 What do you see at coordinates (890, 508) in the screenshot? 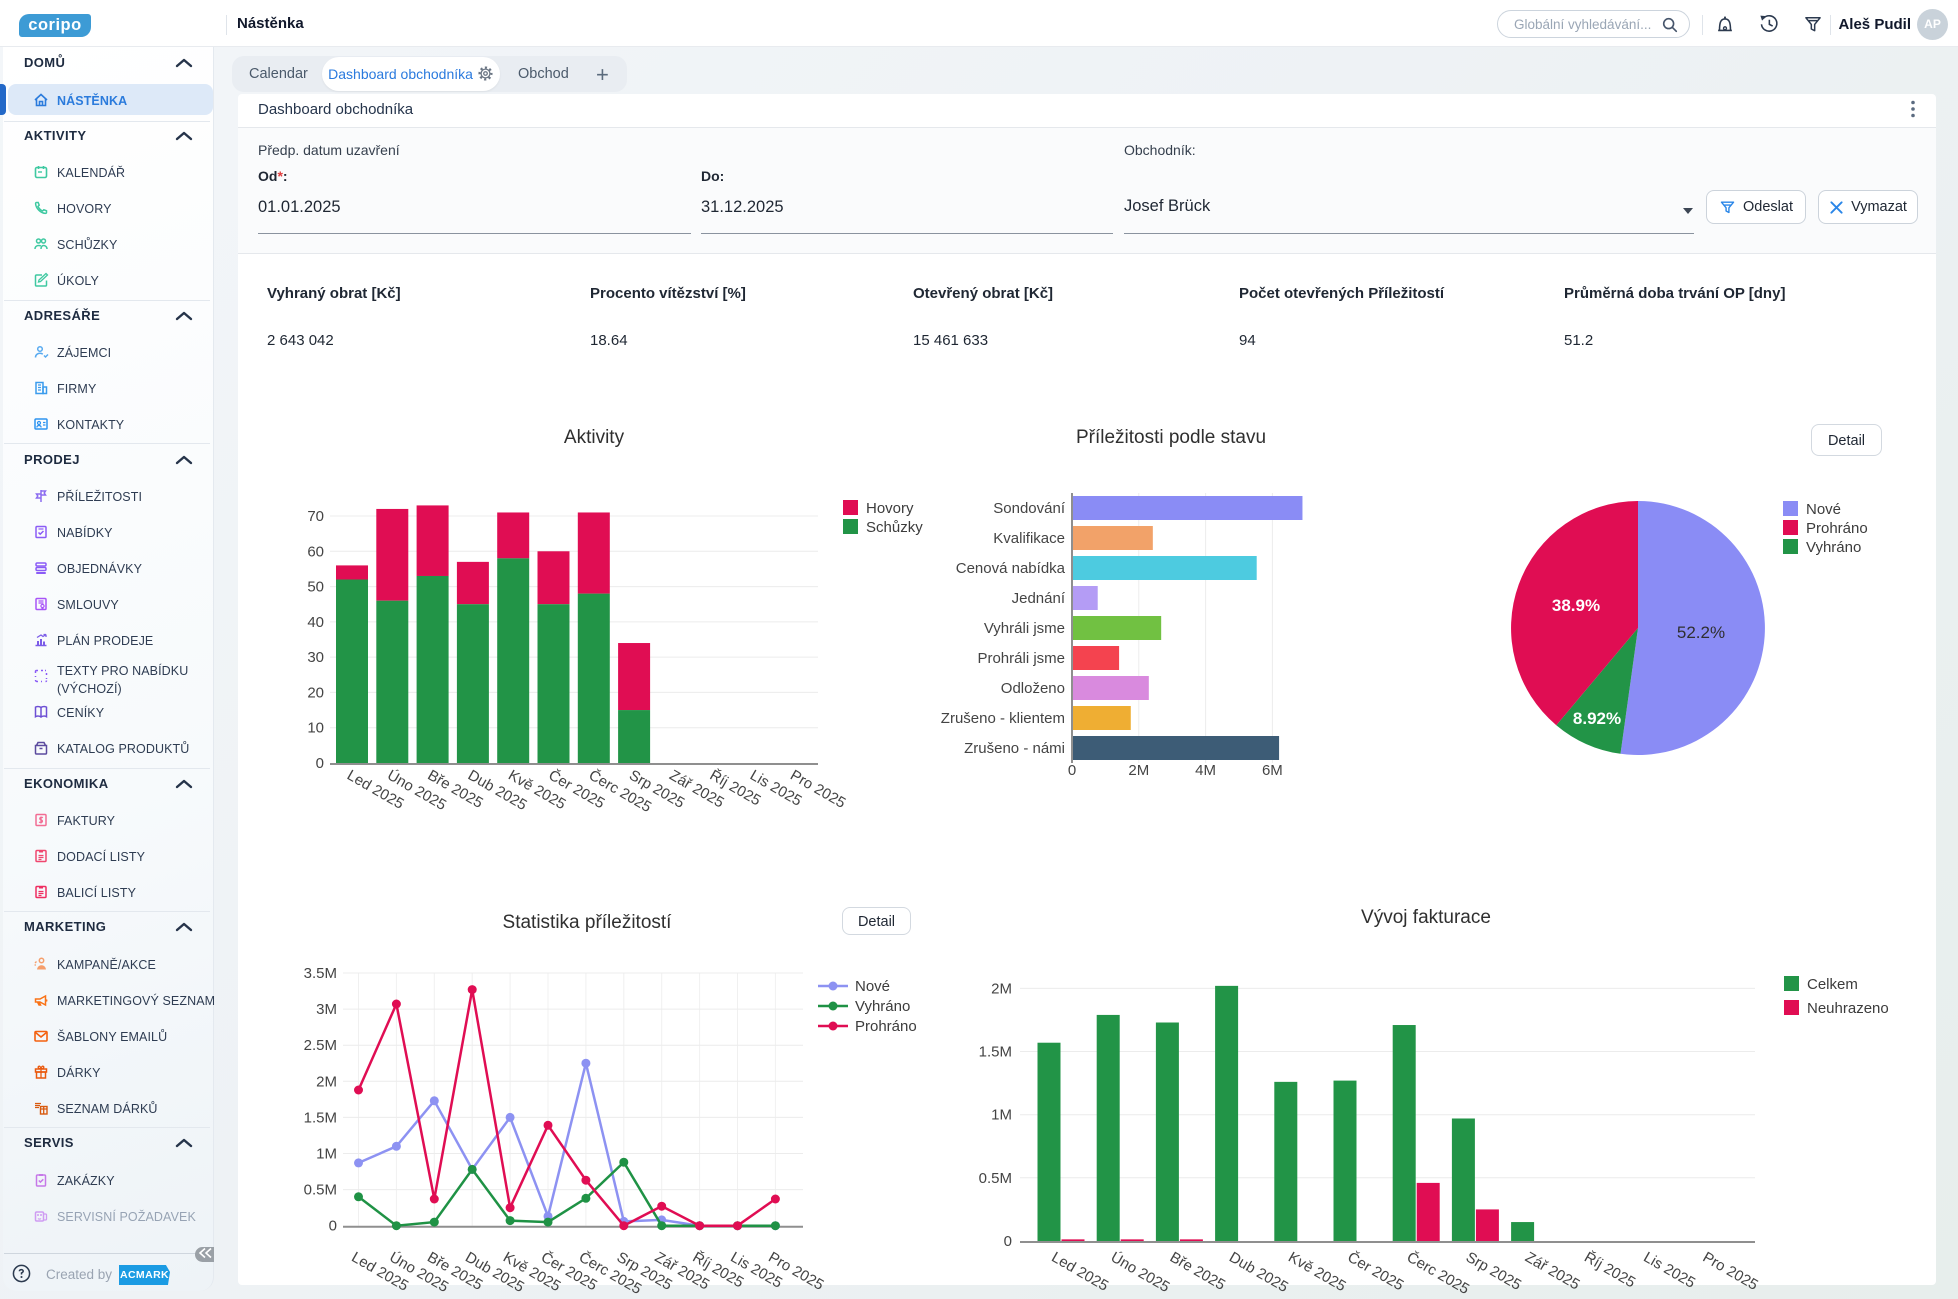
I see `svg-text: Hovory` at bounding box center [890, 508].